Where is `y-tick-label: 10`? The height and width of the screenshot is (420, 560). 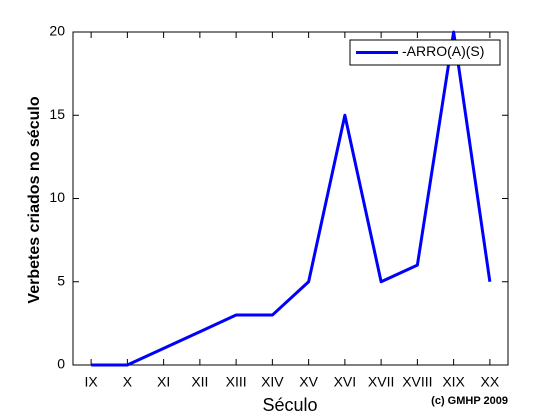 y-tick-label: 10 is located at coordinates (57, 197).